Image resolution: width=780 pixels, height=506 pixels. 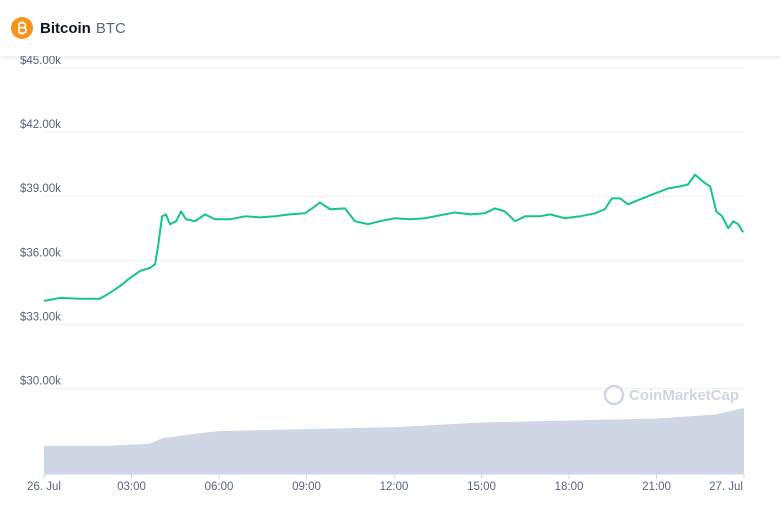 What do you see at coordinates (40, 125) in the screenshot?
I see `y-tick-label: $42.00k` at bounding box center [40, 125].